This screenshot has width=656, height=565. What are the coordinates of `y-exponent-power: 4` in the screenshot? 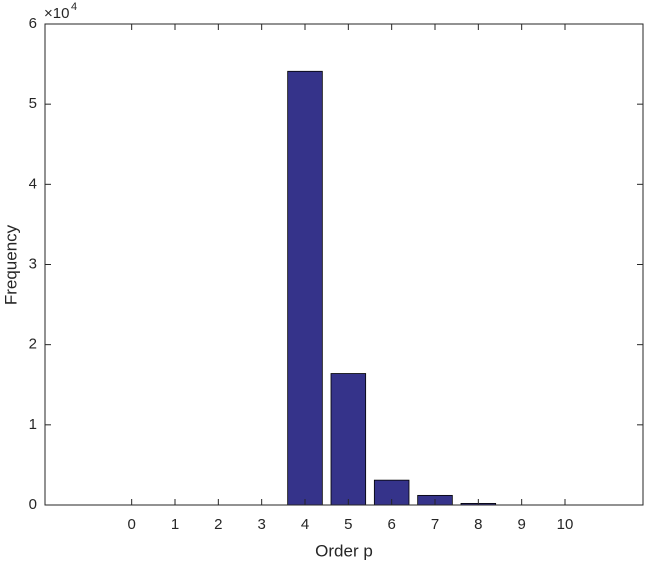 It's located at (74, 7).